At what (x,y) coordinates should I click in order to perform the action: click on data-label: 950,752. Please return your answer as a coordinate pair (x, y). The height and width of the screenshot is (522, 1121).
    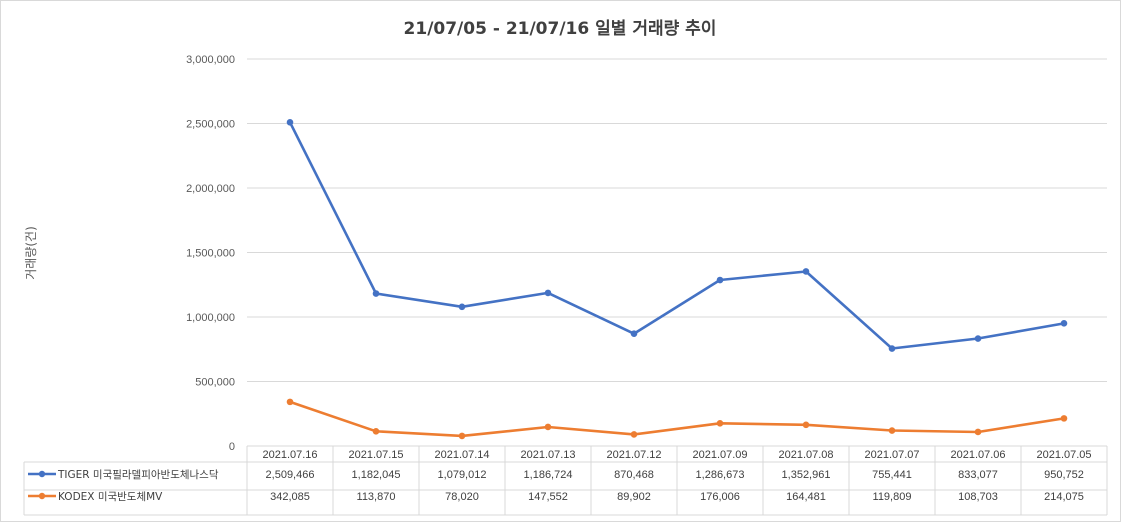
    Looking at the image, I should click on (1064, 475).